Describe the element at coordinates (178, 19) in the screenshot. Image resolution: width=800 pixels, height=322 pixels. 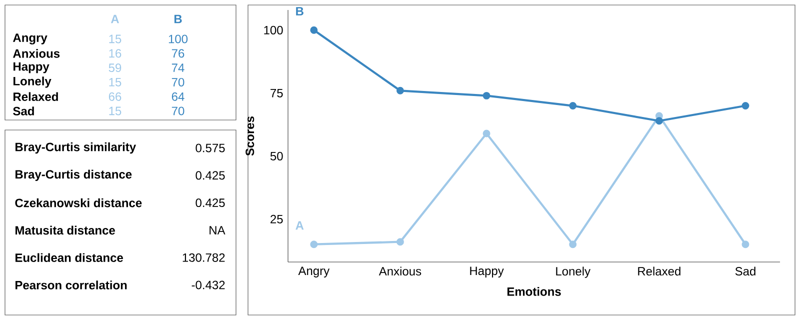
I see `legend-label: B` at that location.